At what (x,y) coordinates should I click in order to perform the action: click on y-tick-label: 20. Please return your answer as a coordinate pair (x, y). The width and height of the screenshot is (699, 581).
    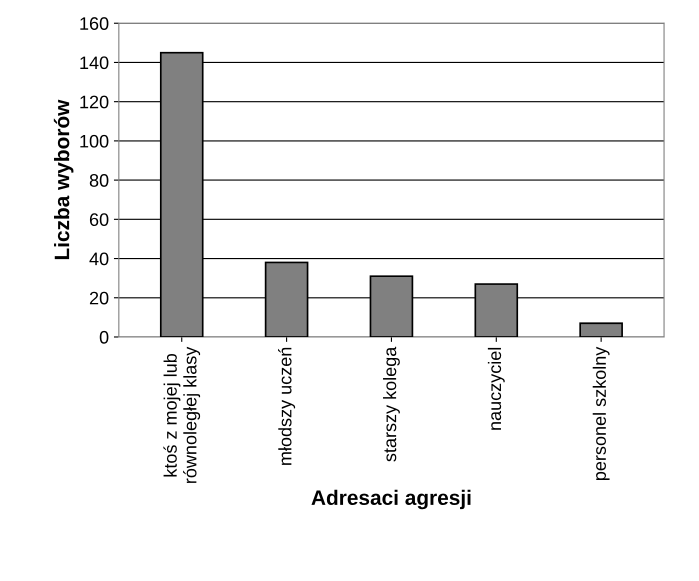
    Looking at the image, I should click on (99, 298).